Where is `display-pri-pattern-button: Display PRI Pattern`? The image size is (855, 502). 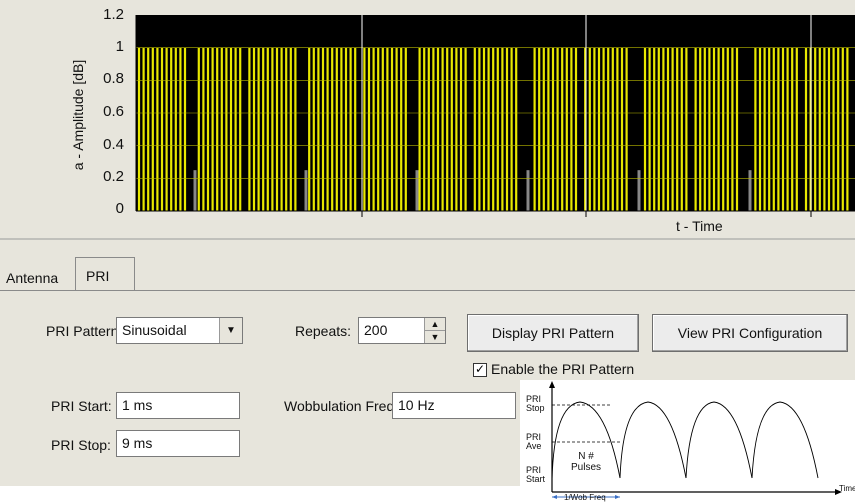 display-pri-pattern-button: Display PRI Pattern is located at coordinates (553, 333).